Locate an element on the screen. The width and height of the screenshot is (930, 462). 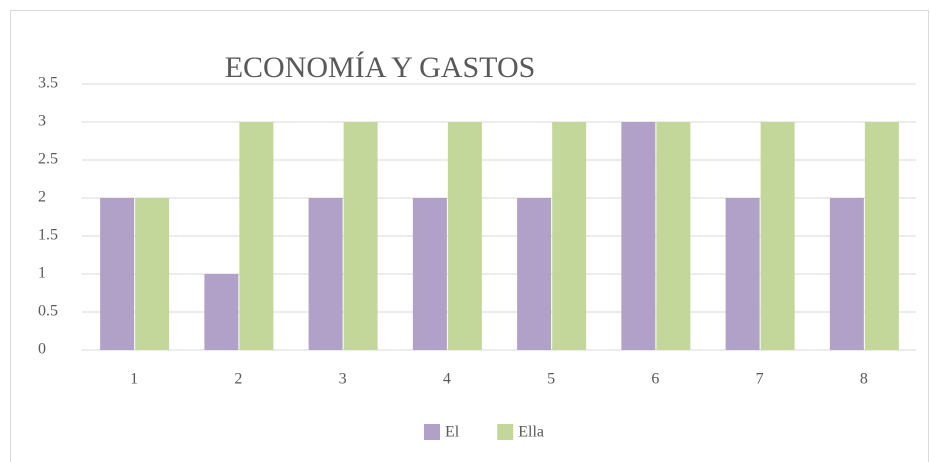
y-tick-label: 1.5 is located at coordinates (48, 235).